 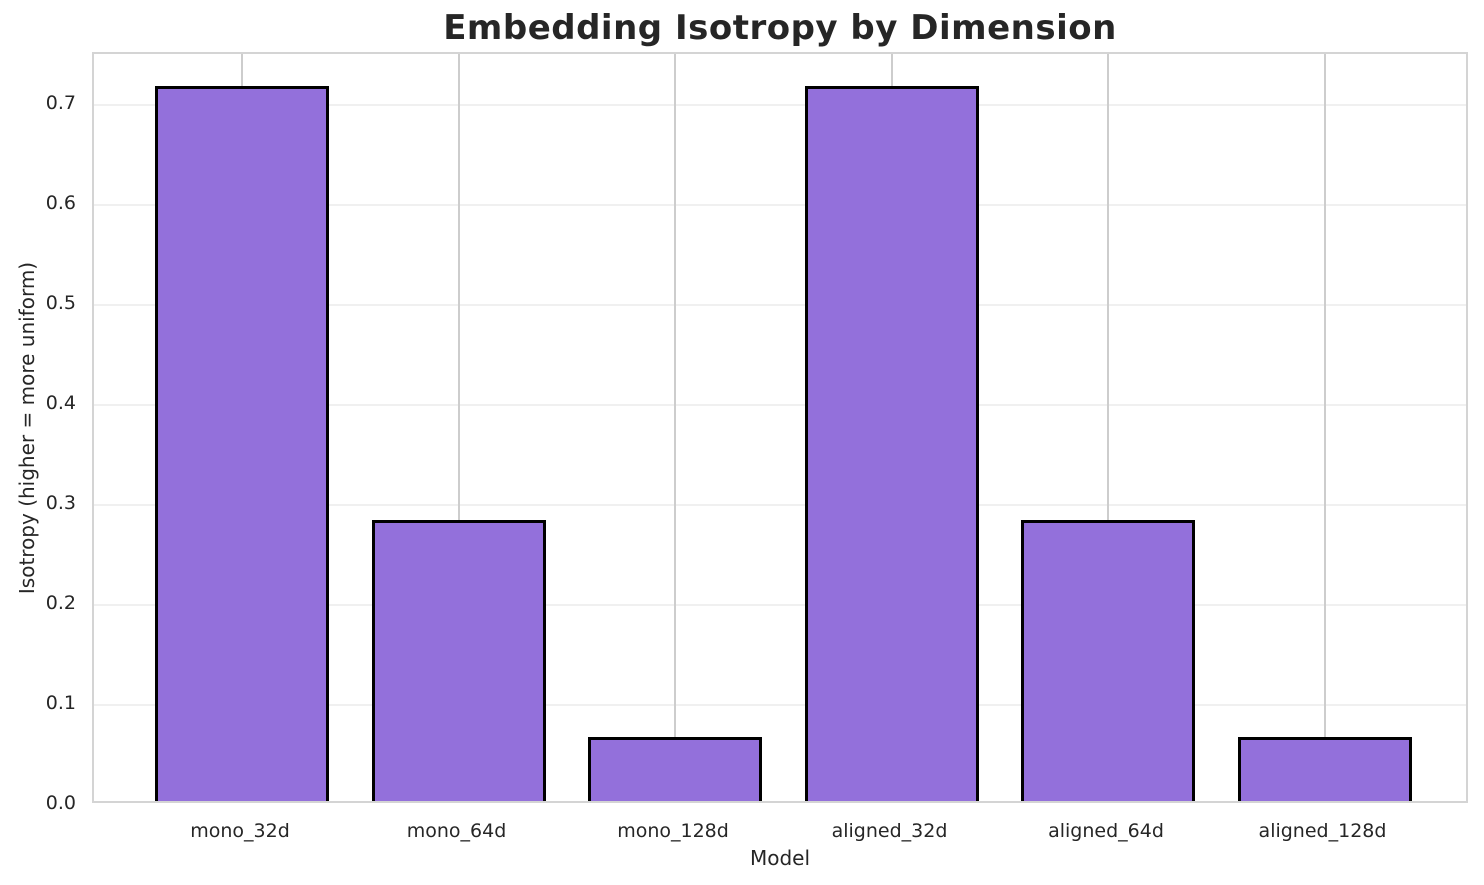 I want to click on x-tick-label-mono_64d: mono_64d, so click(x=456, y=831).